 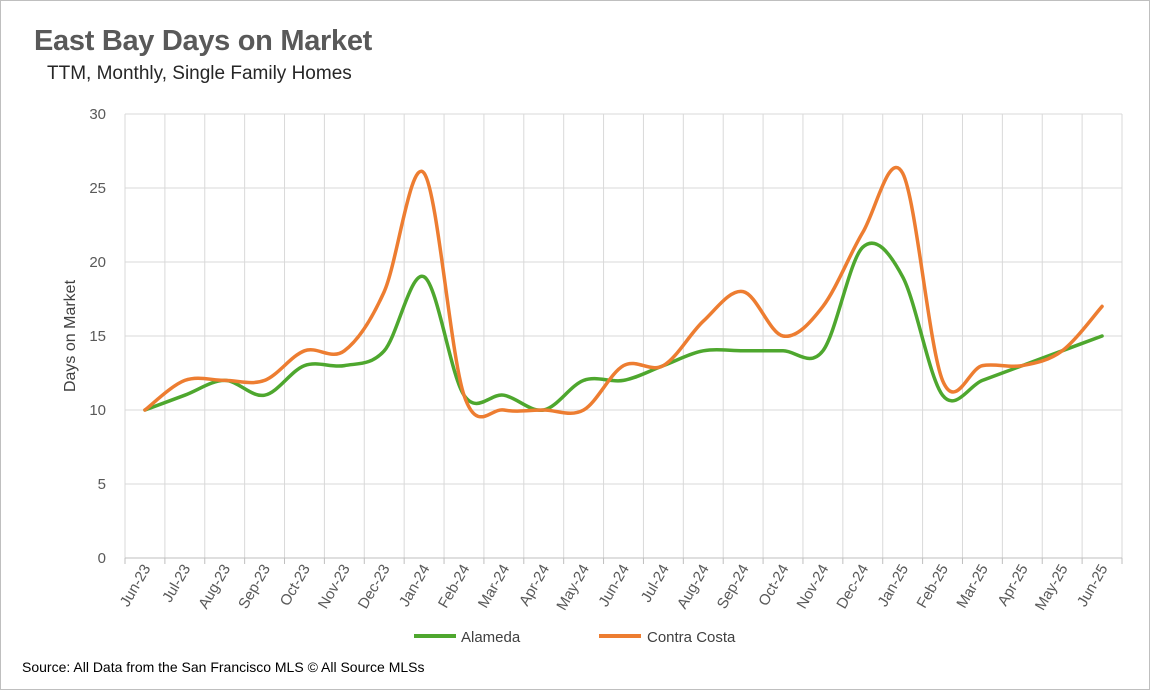 What do you see at coordinates (374, 587) in the screenshot?
I see `x-tick-label: Dec-23` at bounding box center [374, 587].